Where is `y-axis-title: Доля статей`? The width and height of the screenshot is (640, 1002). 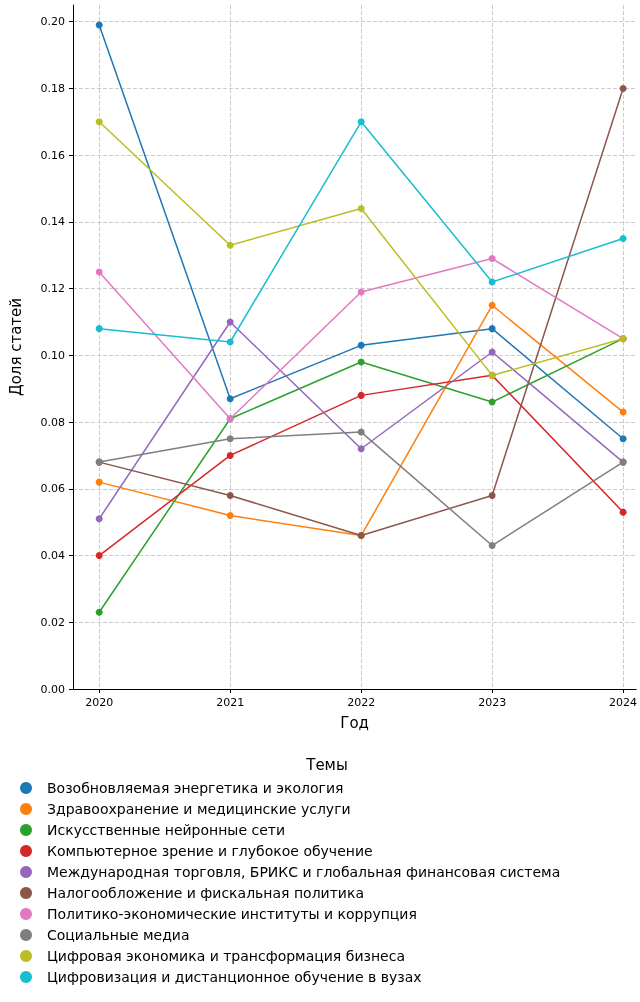 y-axis-title: Доля статей is located at coordinates (15, 347).